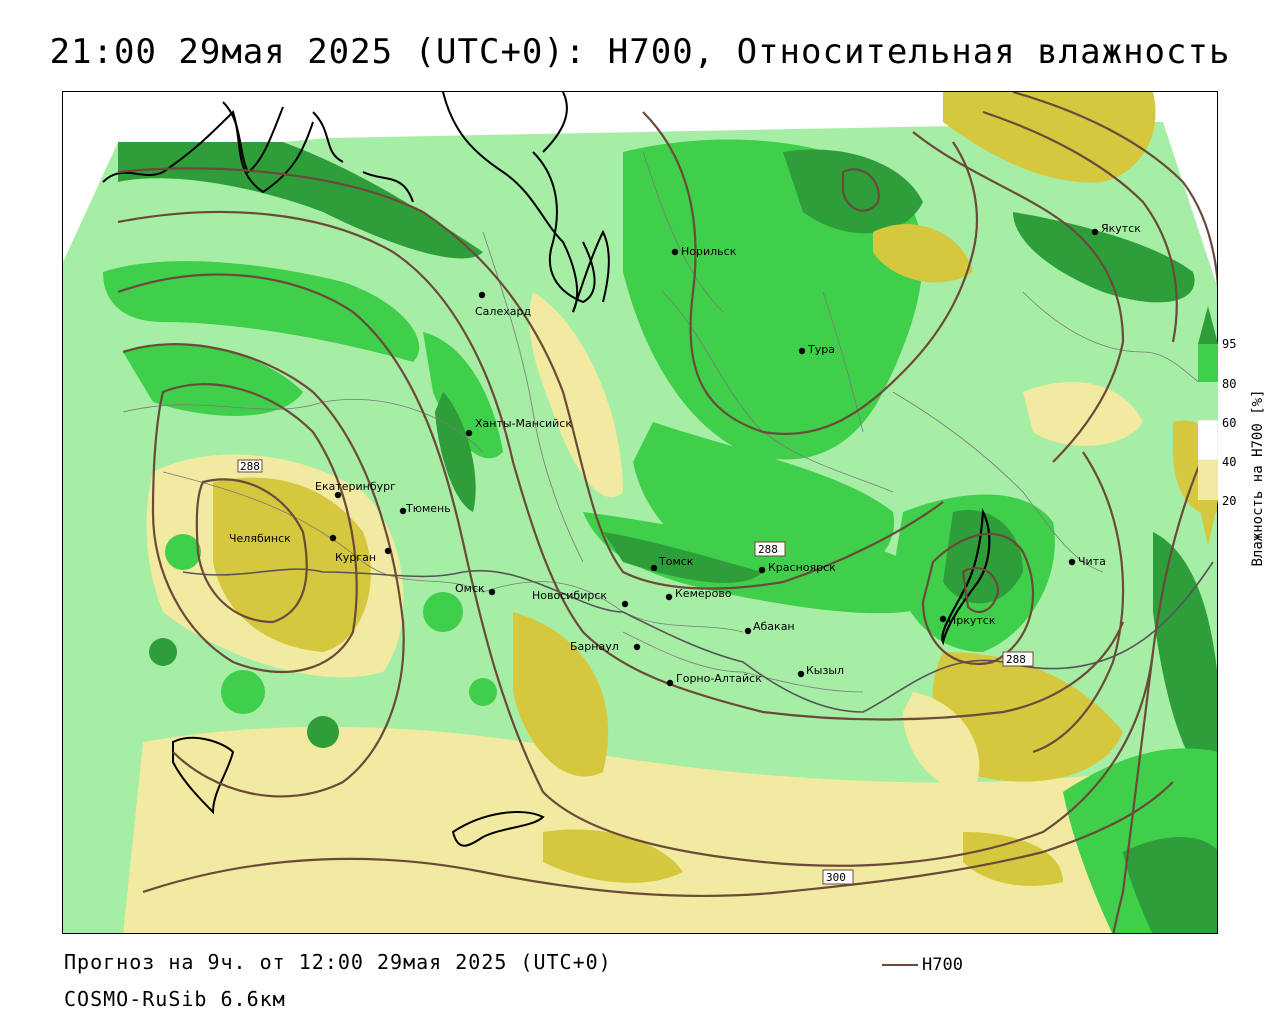  What do you see at coordinates (1229, 344) in the screenshot?
I see `colorbar-tick-95: 95` at bounding box center [1229, 344].